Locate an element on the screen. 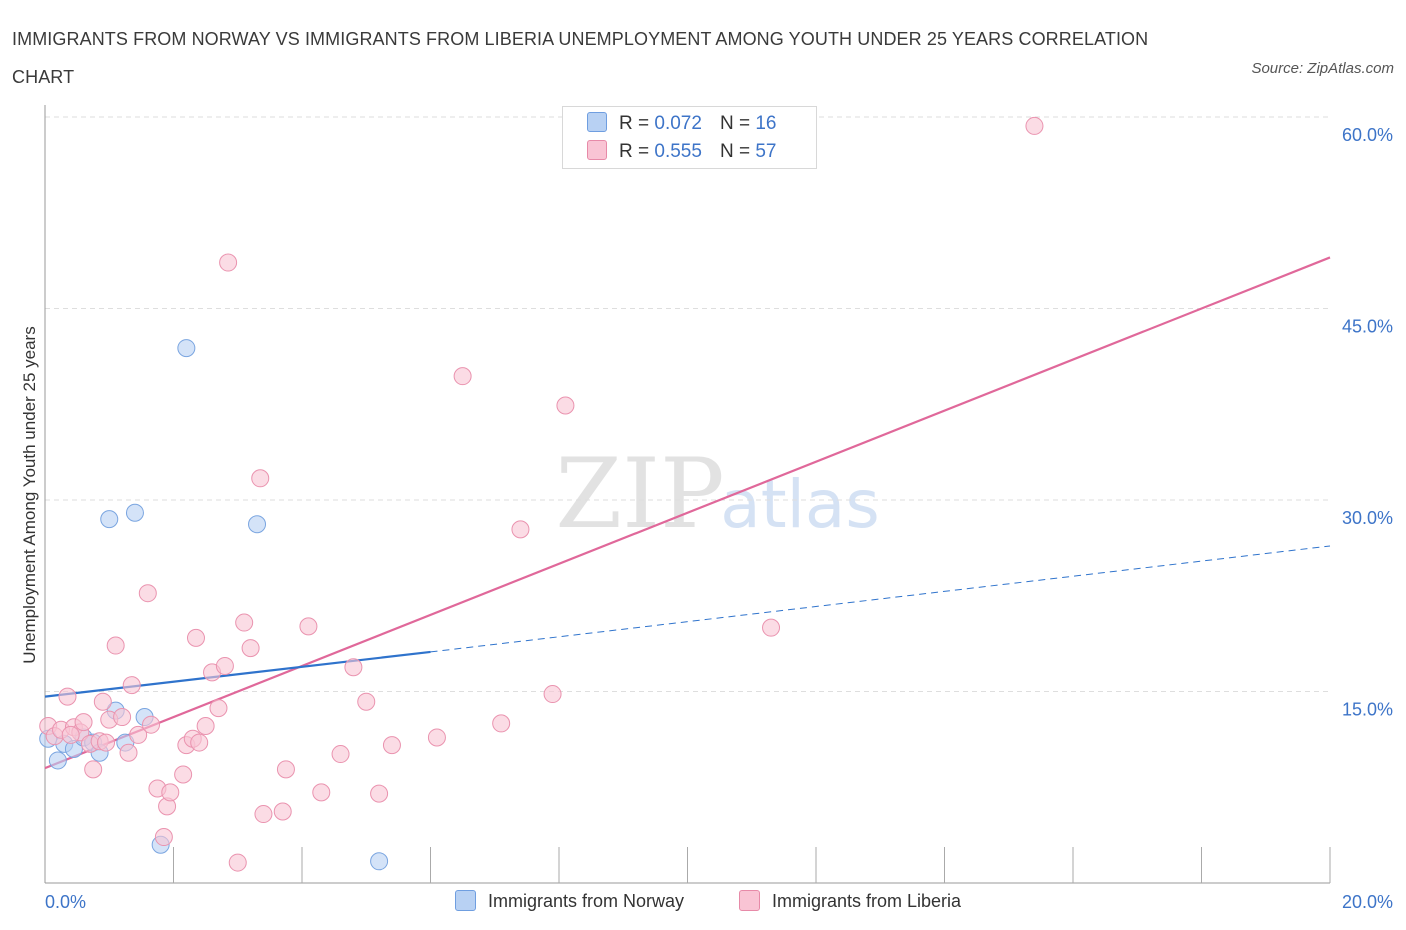  legend-norway-swatch is located at coordinates (465, 900).